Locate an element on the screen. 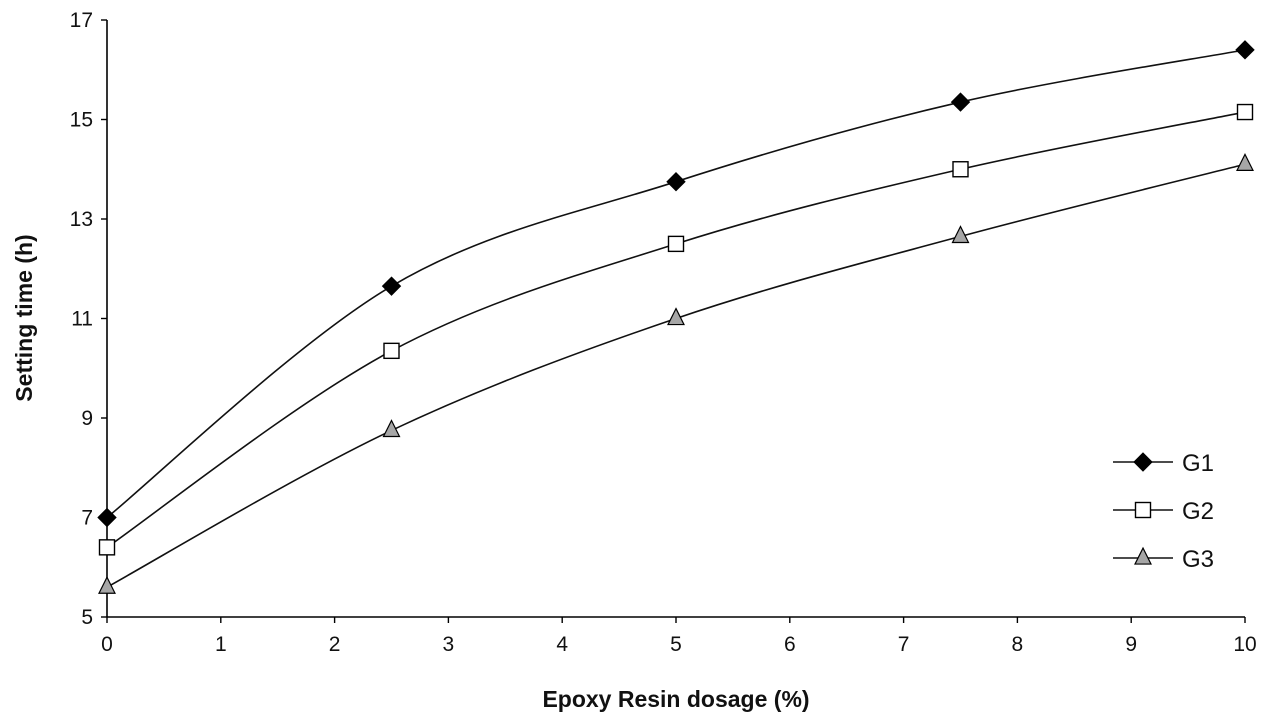 The width and height of the screenshot is (1267, 723). legend-label: G3 is located at coordinates (1198, 559).